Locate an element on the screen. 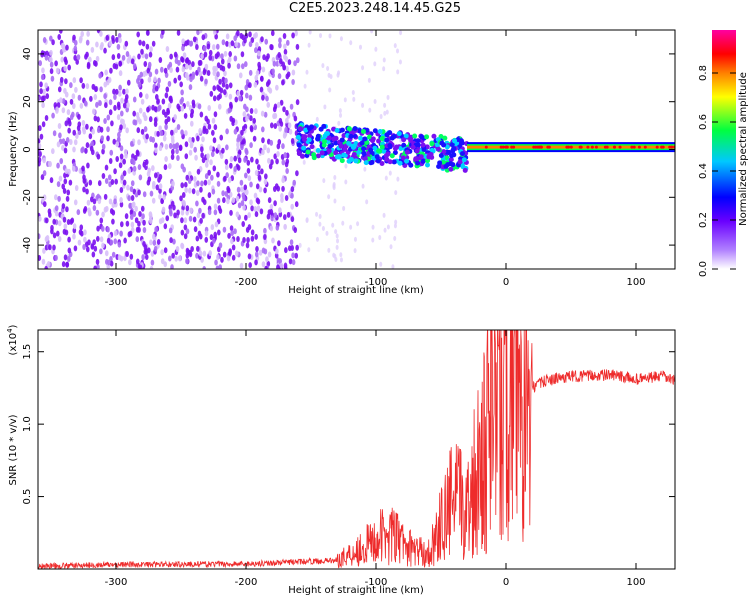 The height and width of the screenshot is (600, 750). spectrogram-x-tick-label: -100 is located at coordinates (376, 282).